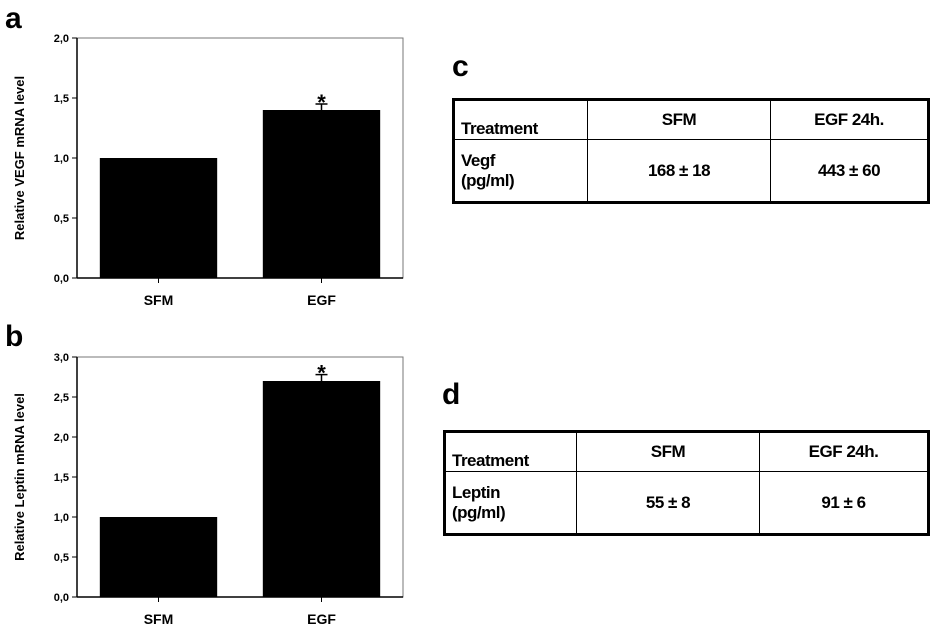  What do you see at coordinates (849, 171) in the screenshot?
I see `table-cell: 443 ± 60` at bounding box center [849, 171].